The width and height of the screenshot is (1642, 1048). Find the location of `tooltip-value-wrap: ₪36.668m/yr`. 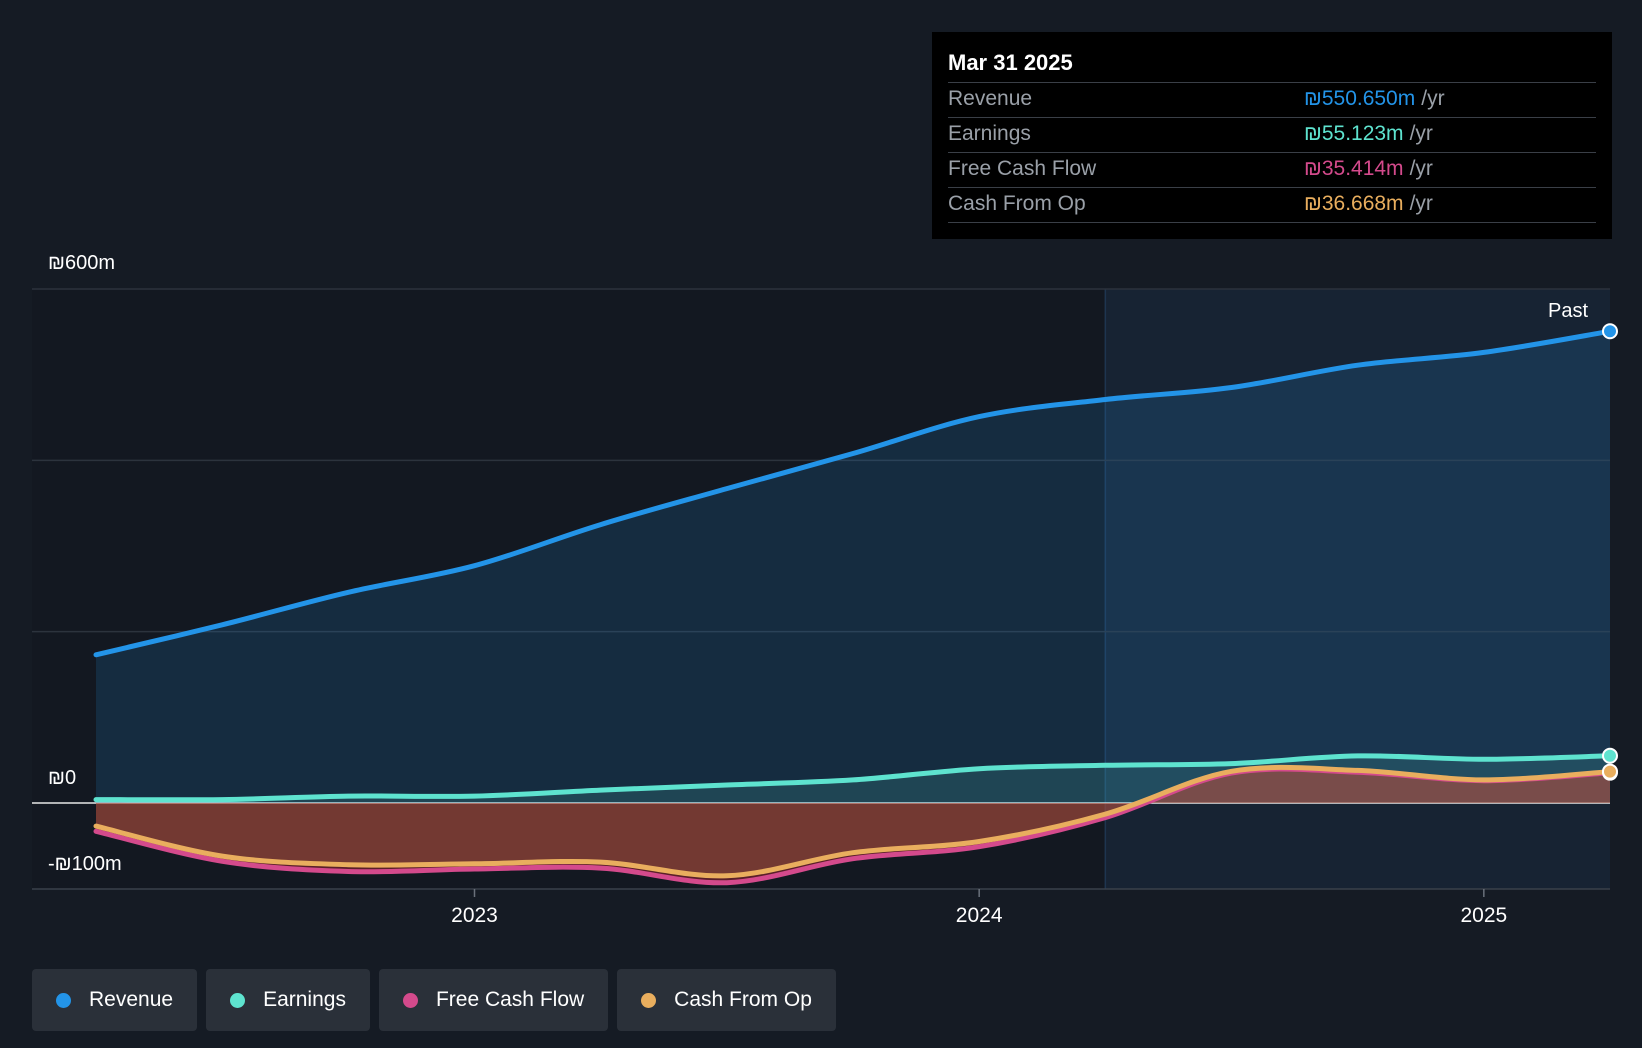

tooltip-value-wrap: ₪36.668m/yr is located at coordinates (1368, 204).